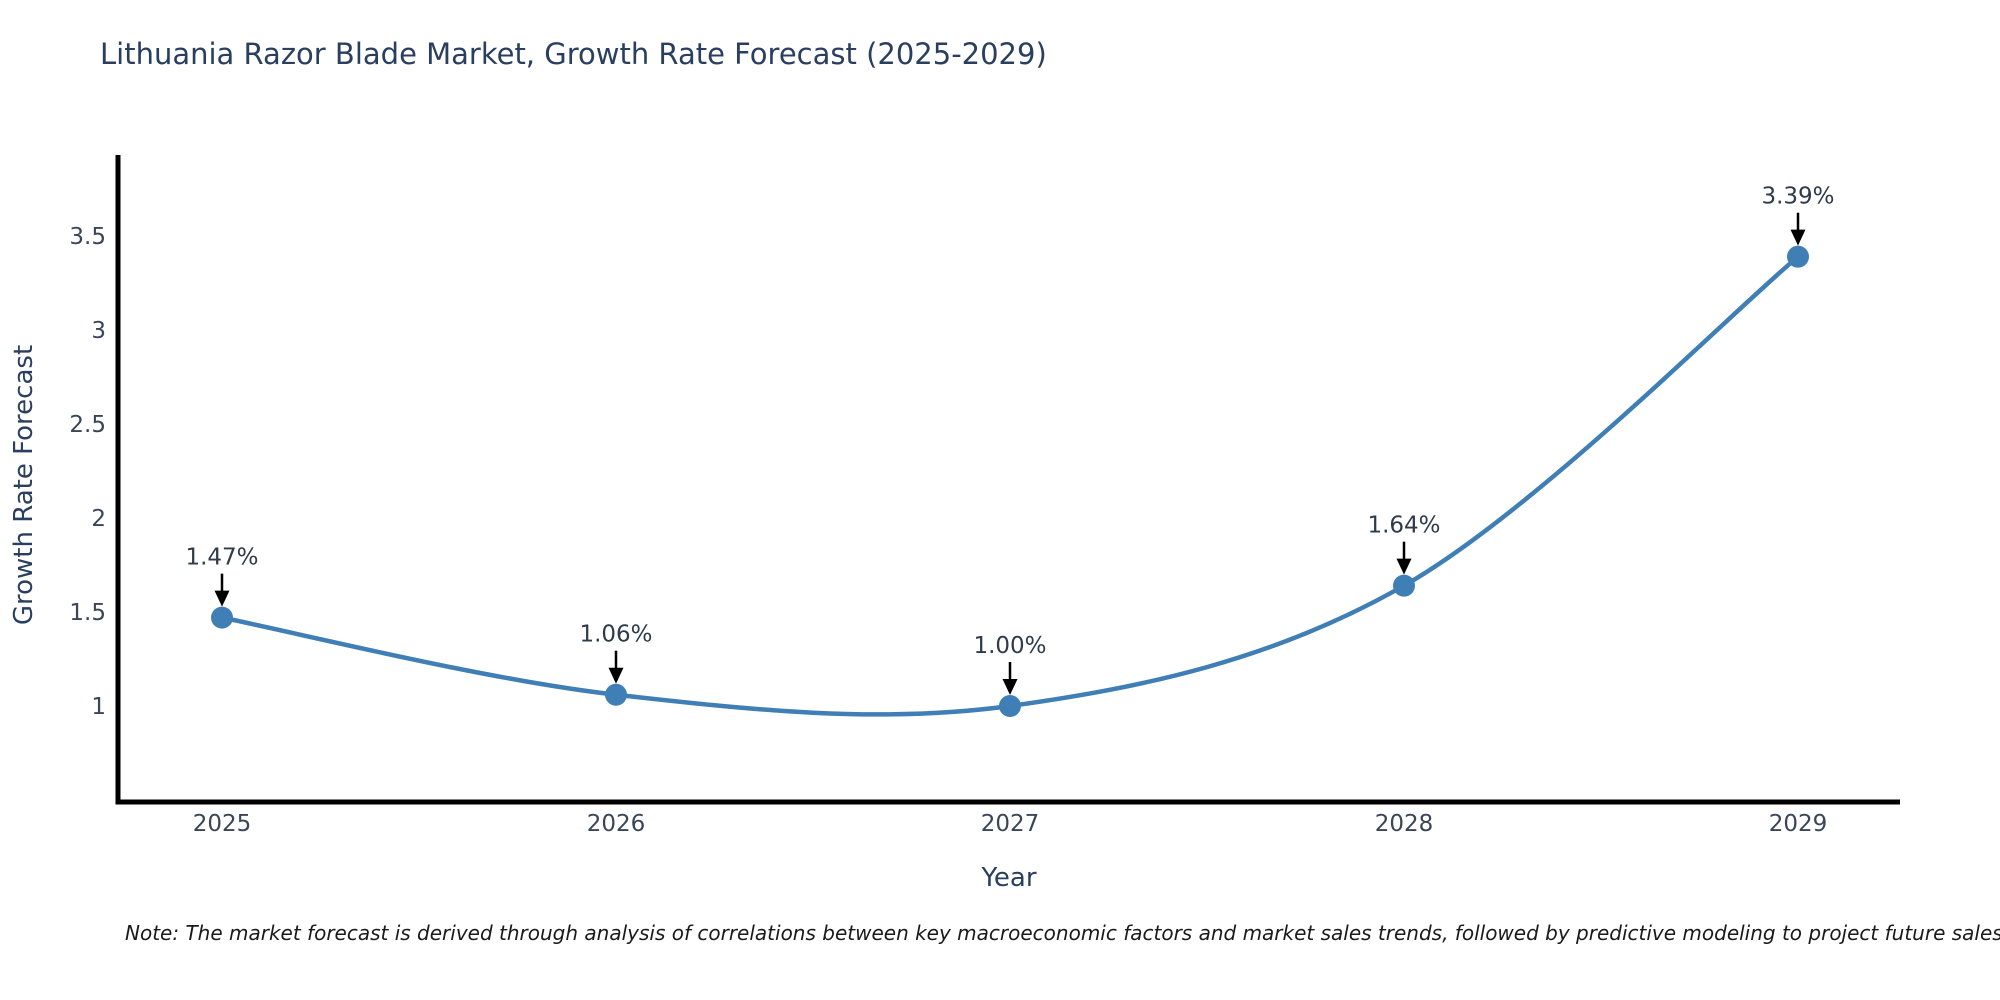  Describe the element at coordinates (87, 425) in the screenshot. I see `y-tick-label: 2.5` at that location.